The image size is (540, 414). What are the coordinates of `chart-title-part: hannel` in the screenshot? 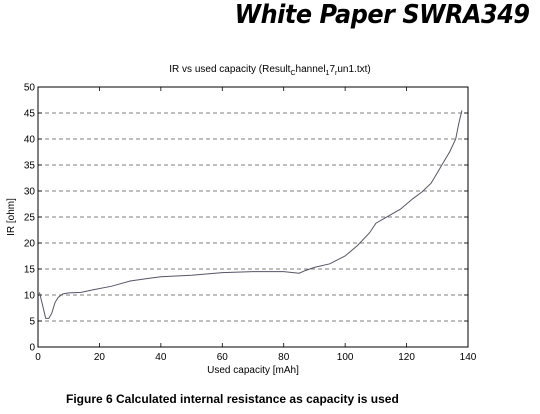 It's located at (310, 69).